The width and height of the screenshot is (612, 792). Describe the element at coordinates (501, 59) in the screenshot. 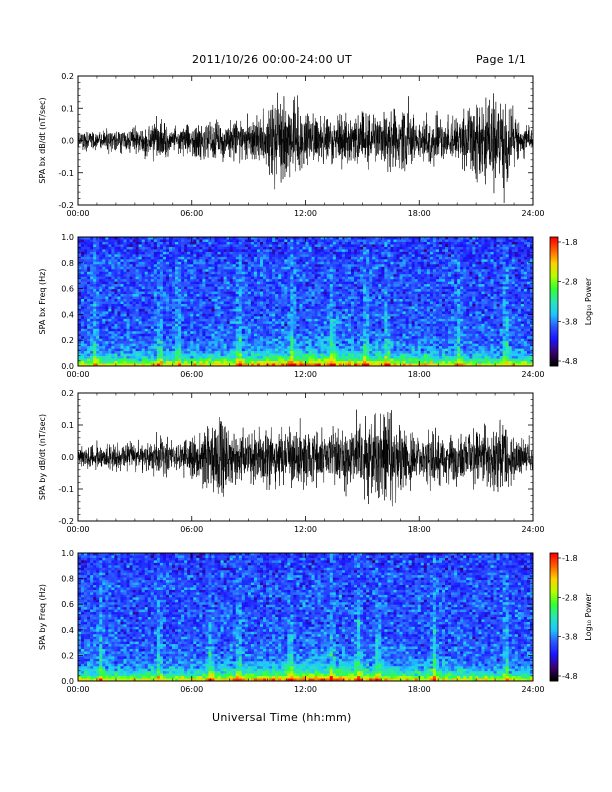

I see `page-number: Page 1/1` at that location.